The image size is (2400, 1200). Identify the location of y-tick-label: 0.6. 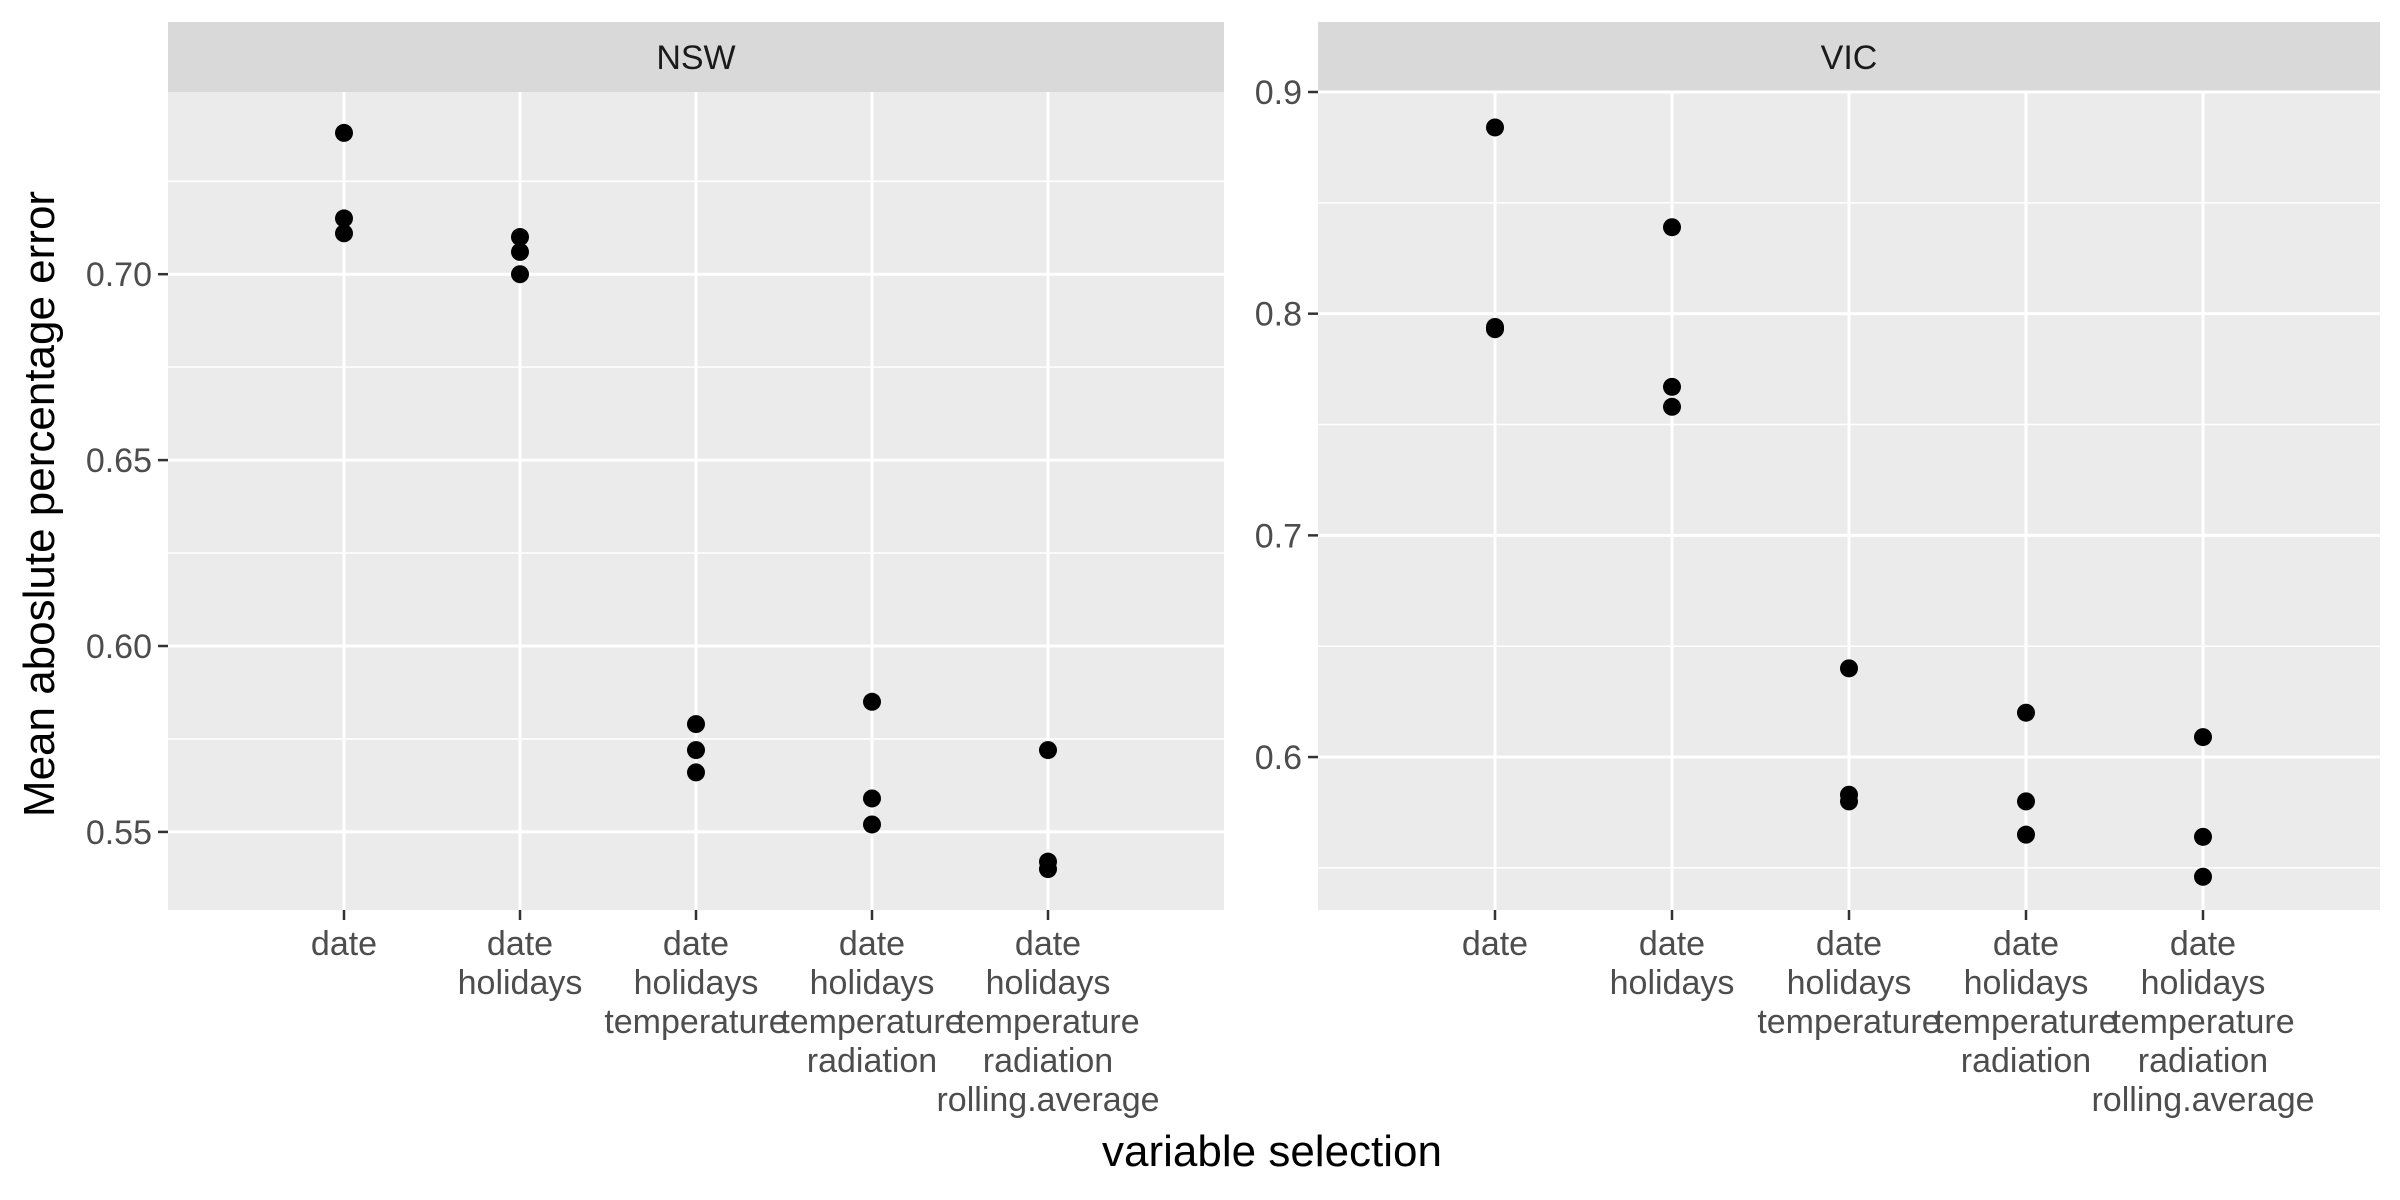
(1278, 758).